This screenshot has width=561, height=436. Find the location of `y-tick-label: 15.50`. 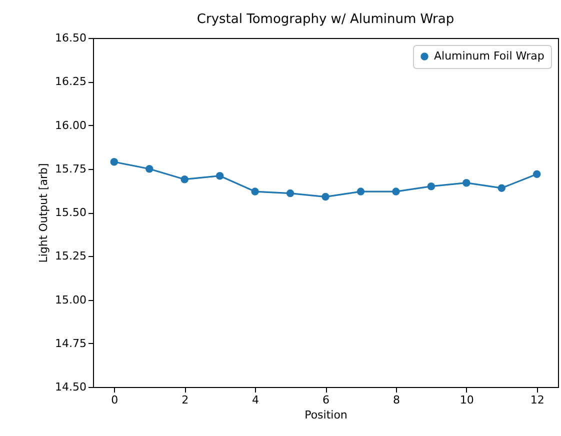

y-tick-label: 15.50 is located at coordinates (70, 212).